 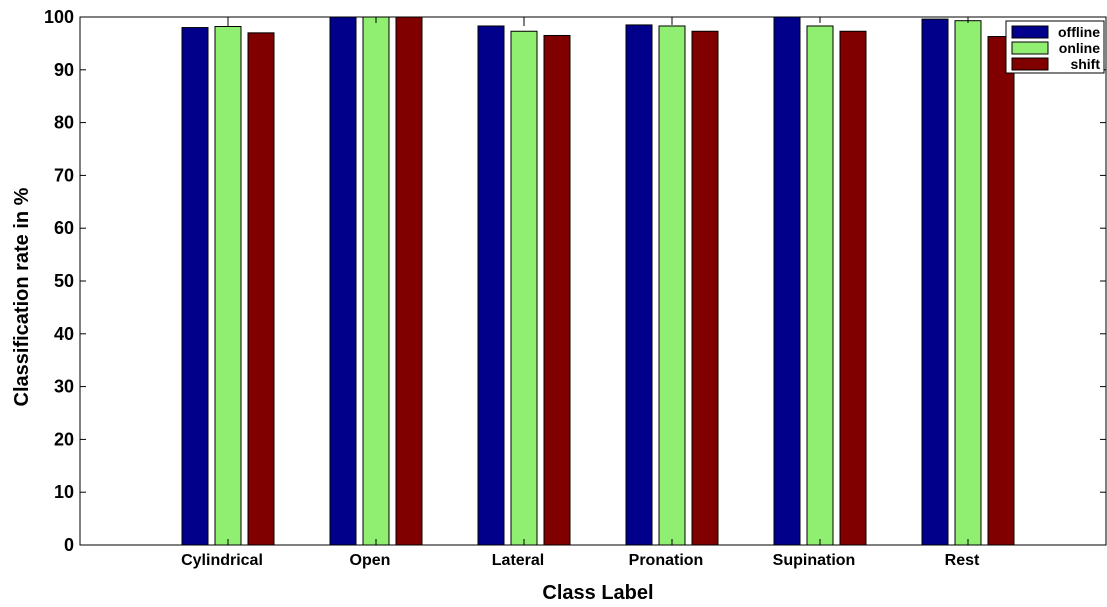 What do you see at coordinates (195, 286) in the screenshot?
I see `bar-offline-cylindrical` at bounding box center [195, 286].